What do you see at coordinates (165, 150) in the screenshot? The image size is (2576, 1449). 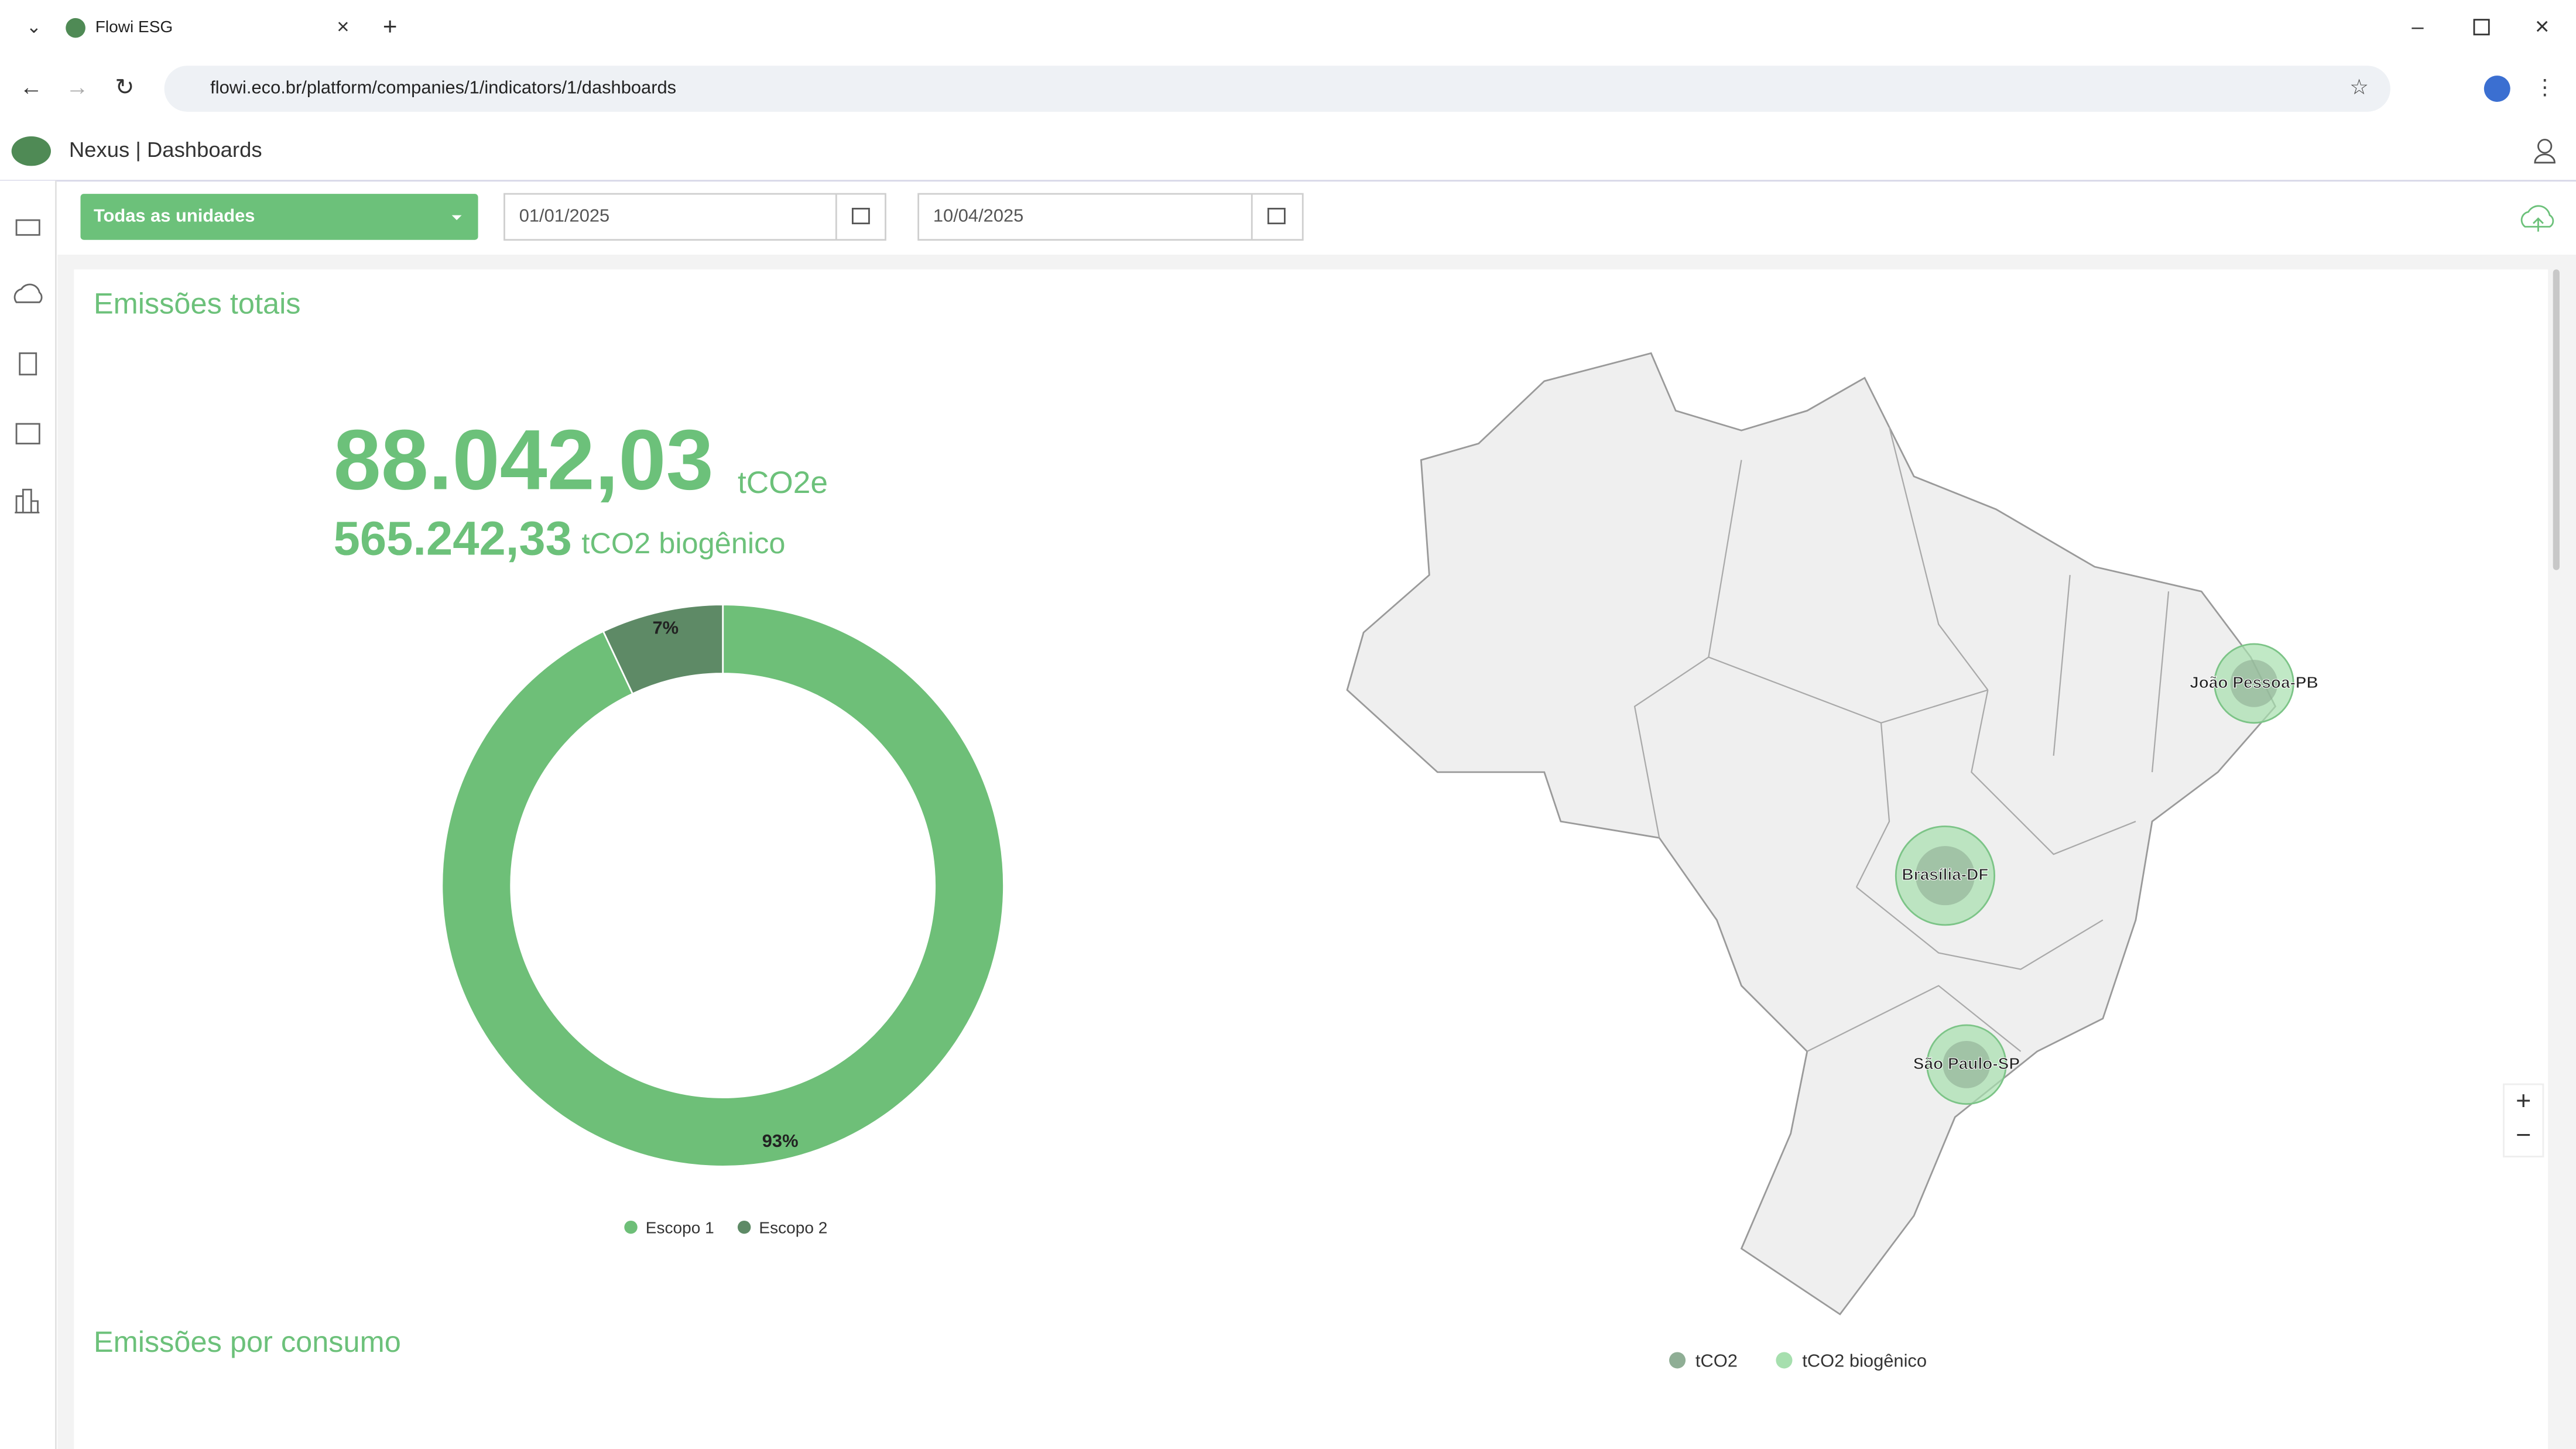 I see `app-title: Nexus | Dashboards` at bounding box center [165, 150].